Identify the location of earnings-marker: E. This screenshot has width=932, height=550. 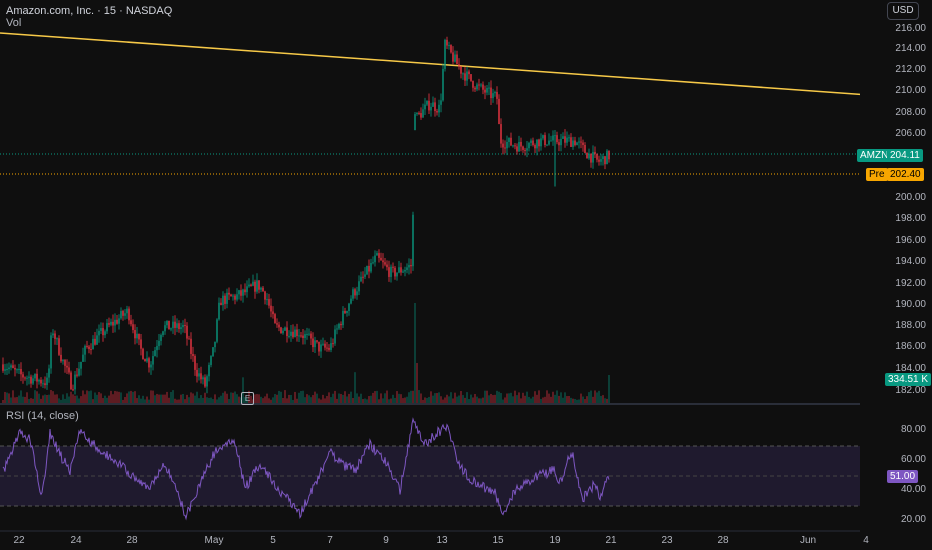
(247, 398).